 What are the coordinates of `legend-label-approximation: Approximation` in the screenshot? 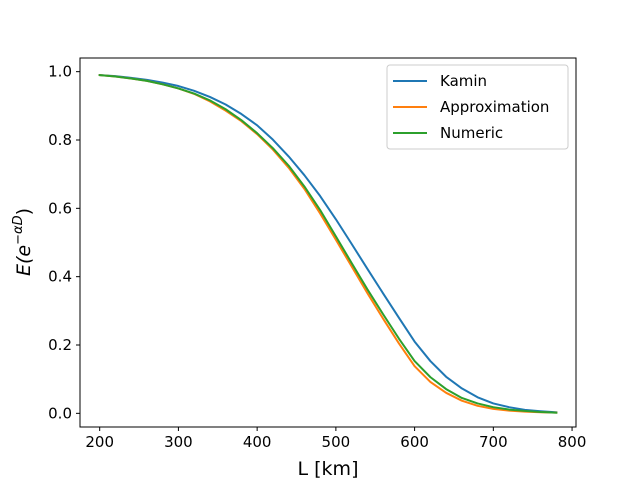 It's located at (494, 107).